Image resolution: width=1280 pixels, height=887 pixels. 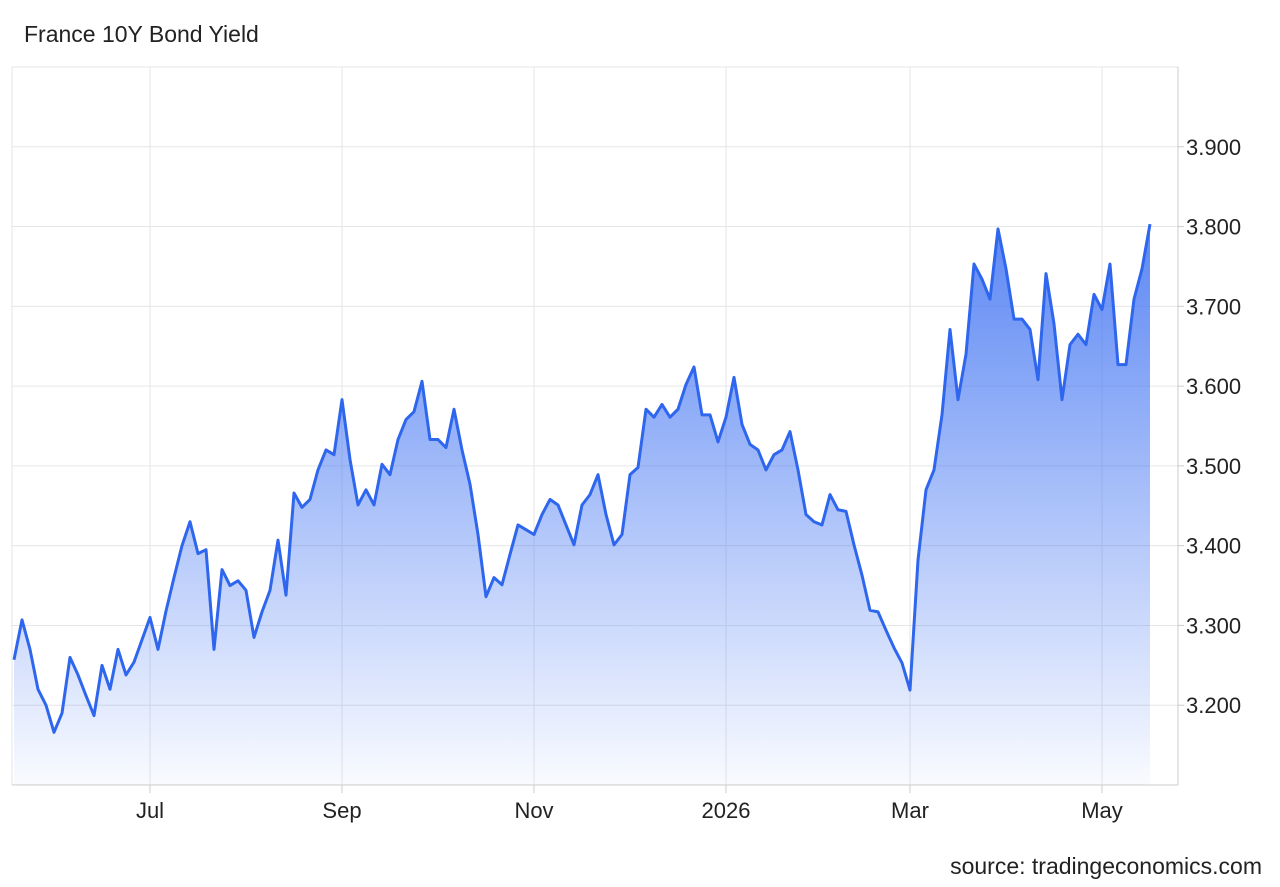 I want to click on y-tick-label: 3.800, so click(x=1213, y=227).